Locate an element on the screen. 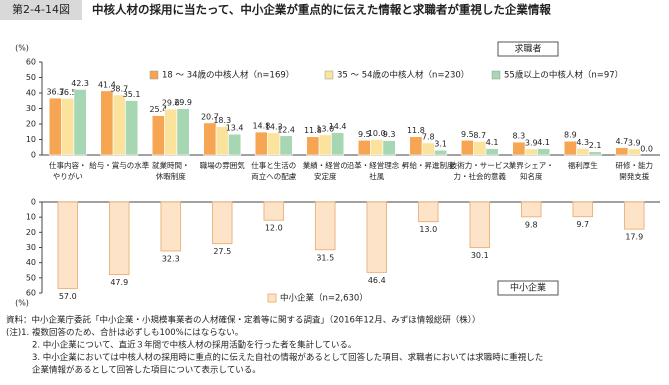  value-label: 31.5 is located at coordinates (325, 257).